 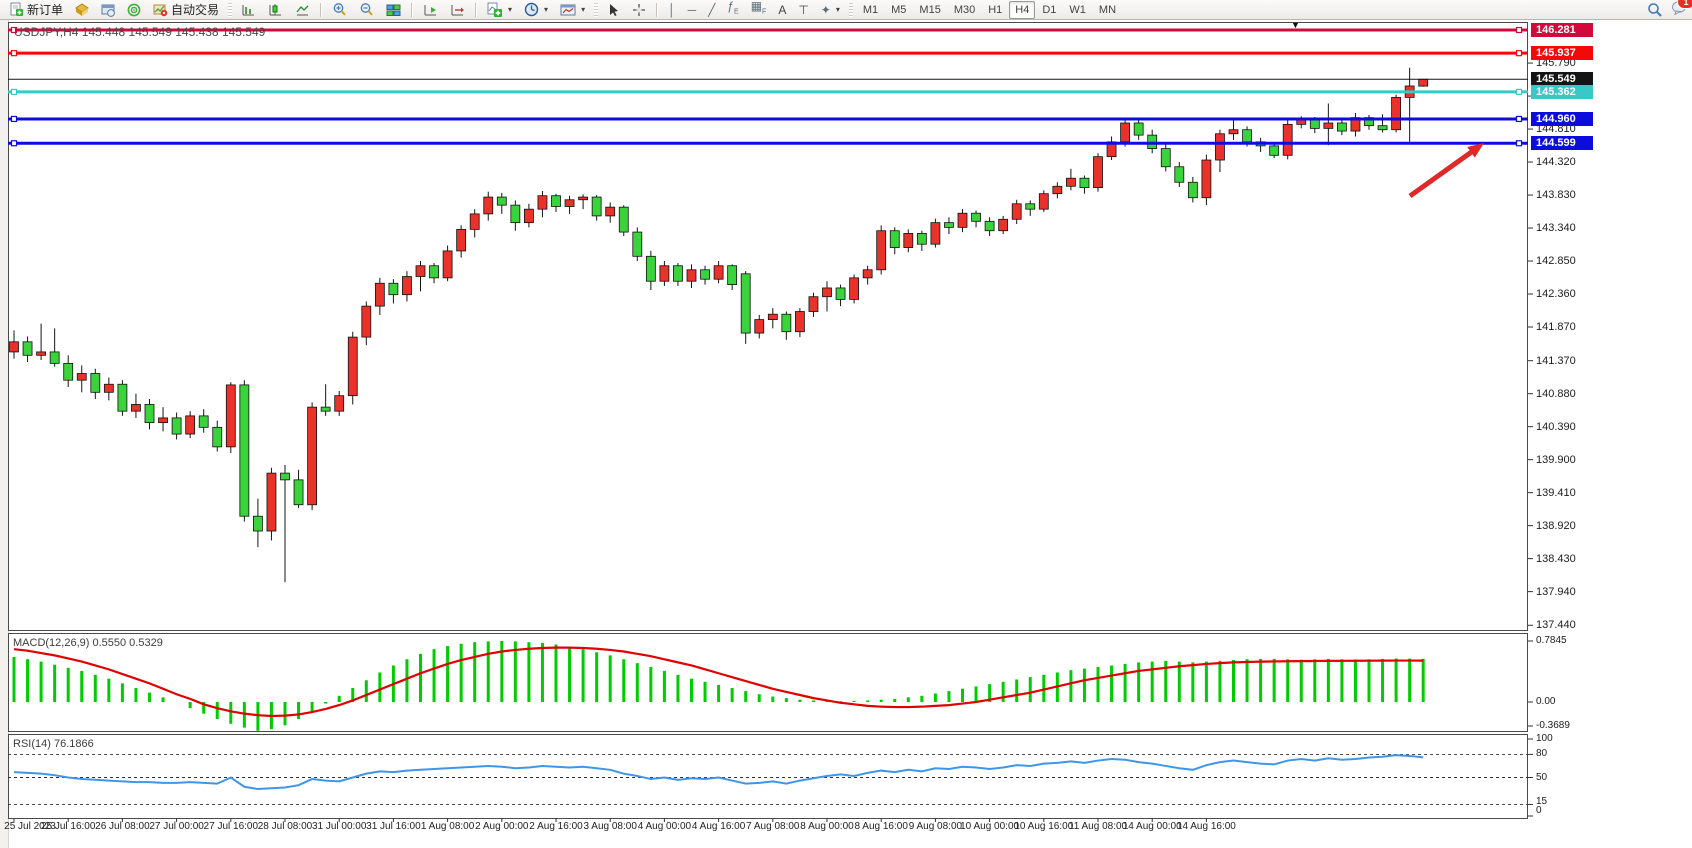 What do you see at coordinates (613, 9) in the screenshot?
I see `cursor-tool-button` at bounding box center [613, 9].